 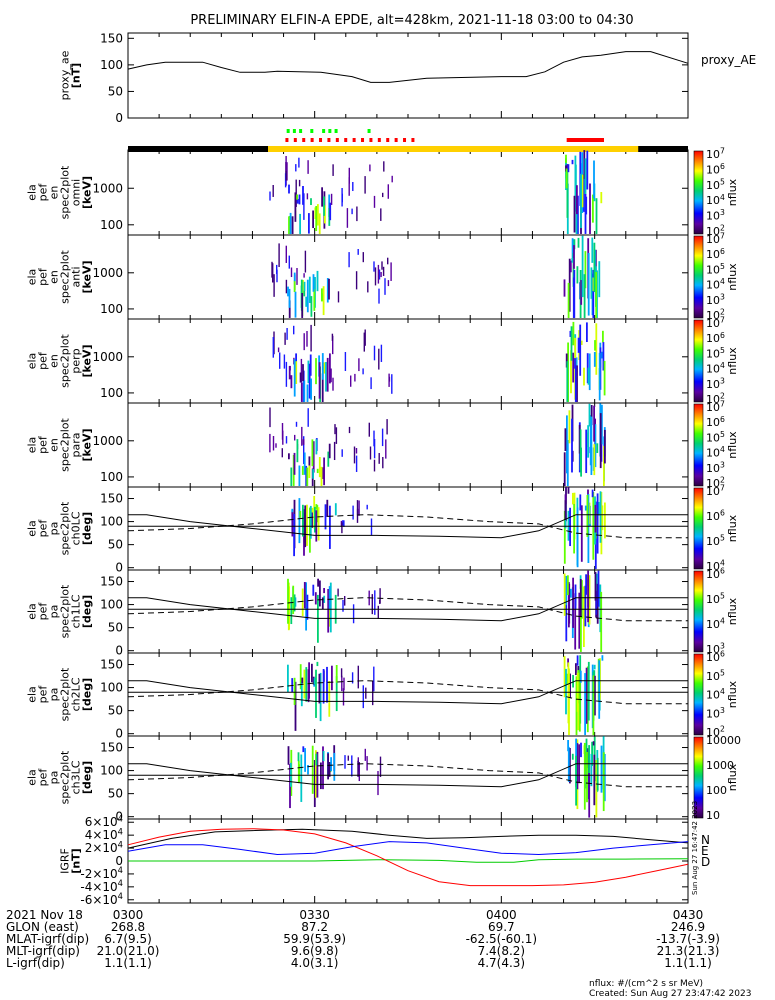 What do you see at coordinates (698, 611) in the screenshot?
I see `pa_ch1-colorbar` at bounding box center [698, 611].